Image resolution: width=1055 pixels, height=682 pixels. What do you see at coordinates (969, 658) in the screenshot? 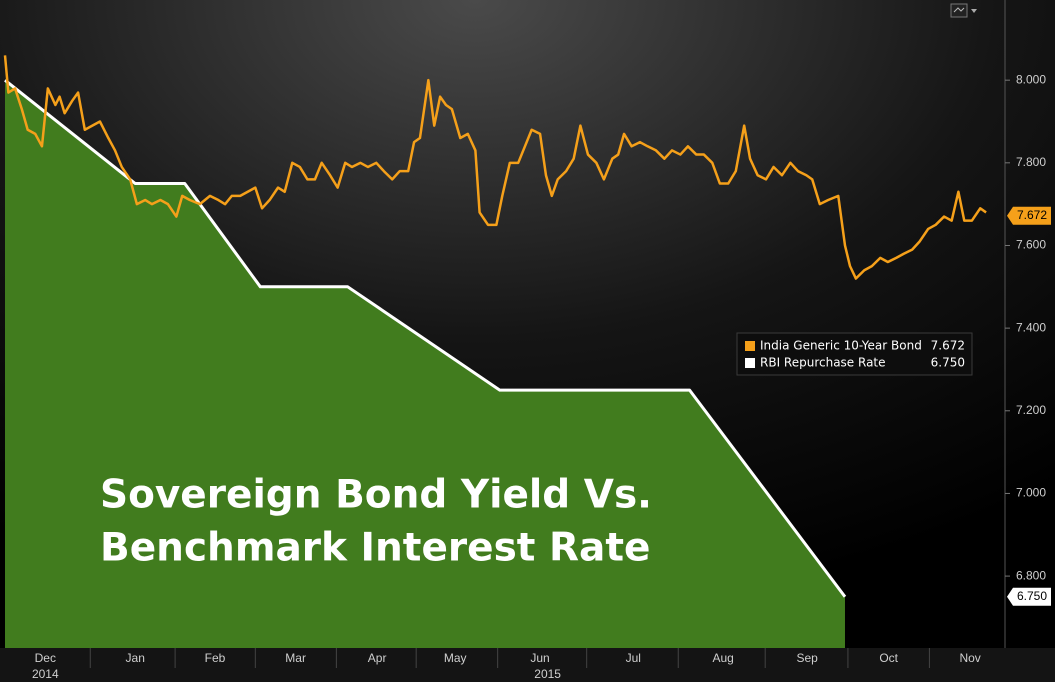
I see `x-tick-label: Nov` at bounding box center [969, 658].